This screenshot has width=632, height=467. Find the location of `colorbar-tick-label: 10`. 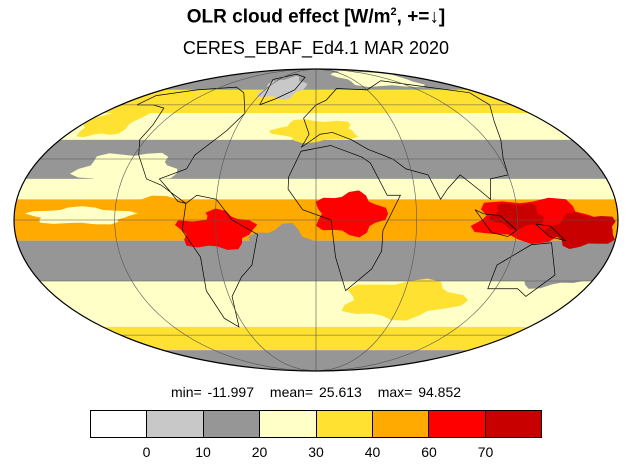

colorbar-tick-label: 10 is located at coordinates (203, 452).